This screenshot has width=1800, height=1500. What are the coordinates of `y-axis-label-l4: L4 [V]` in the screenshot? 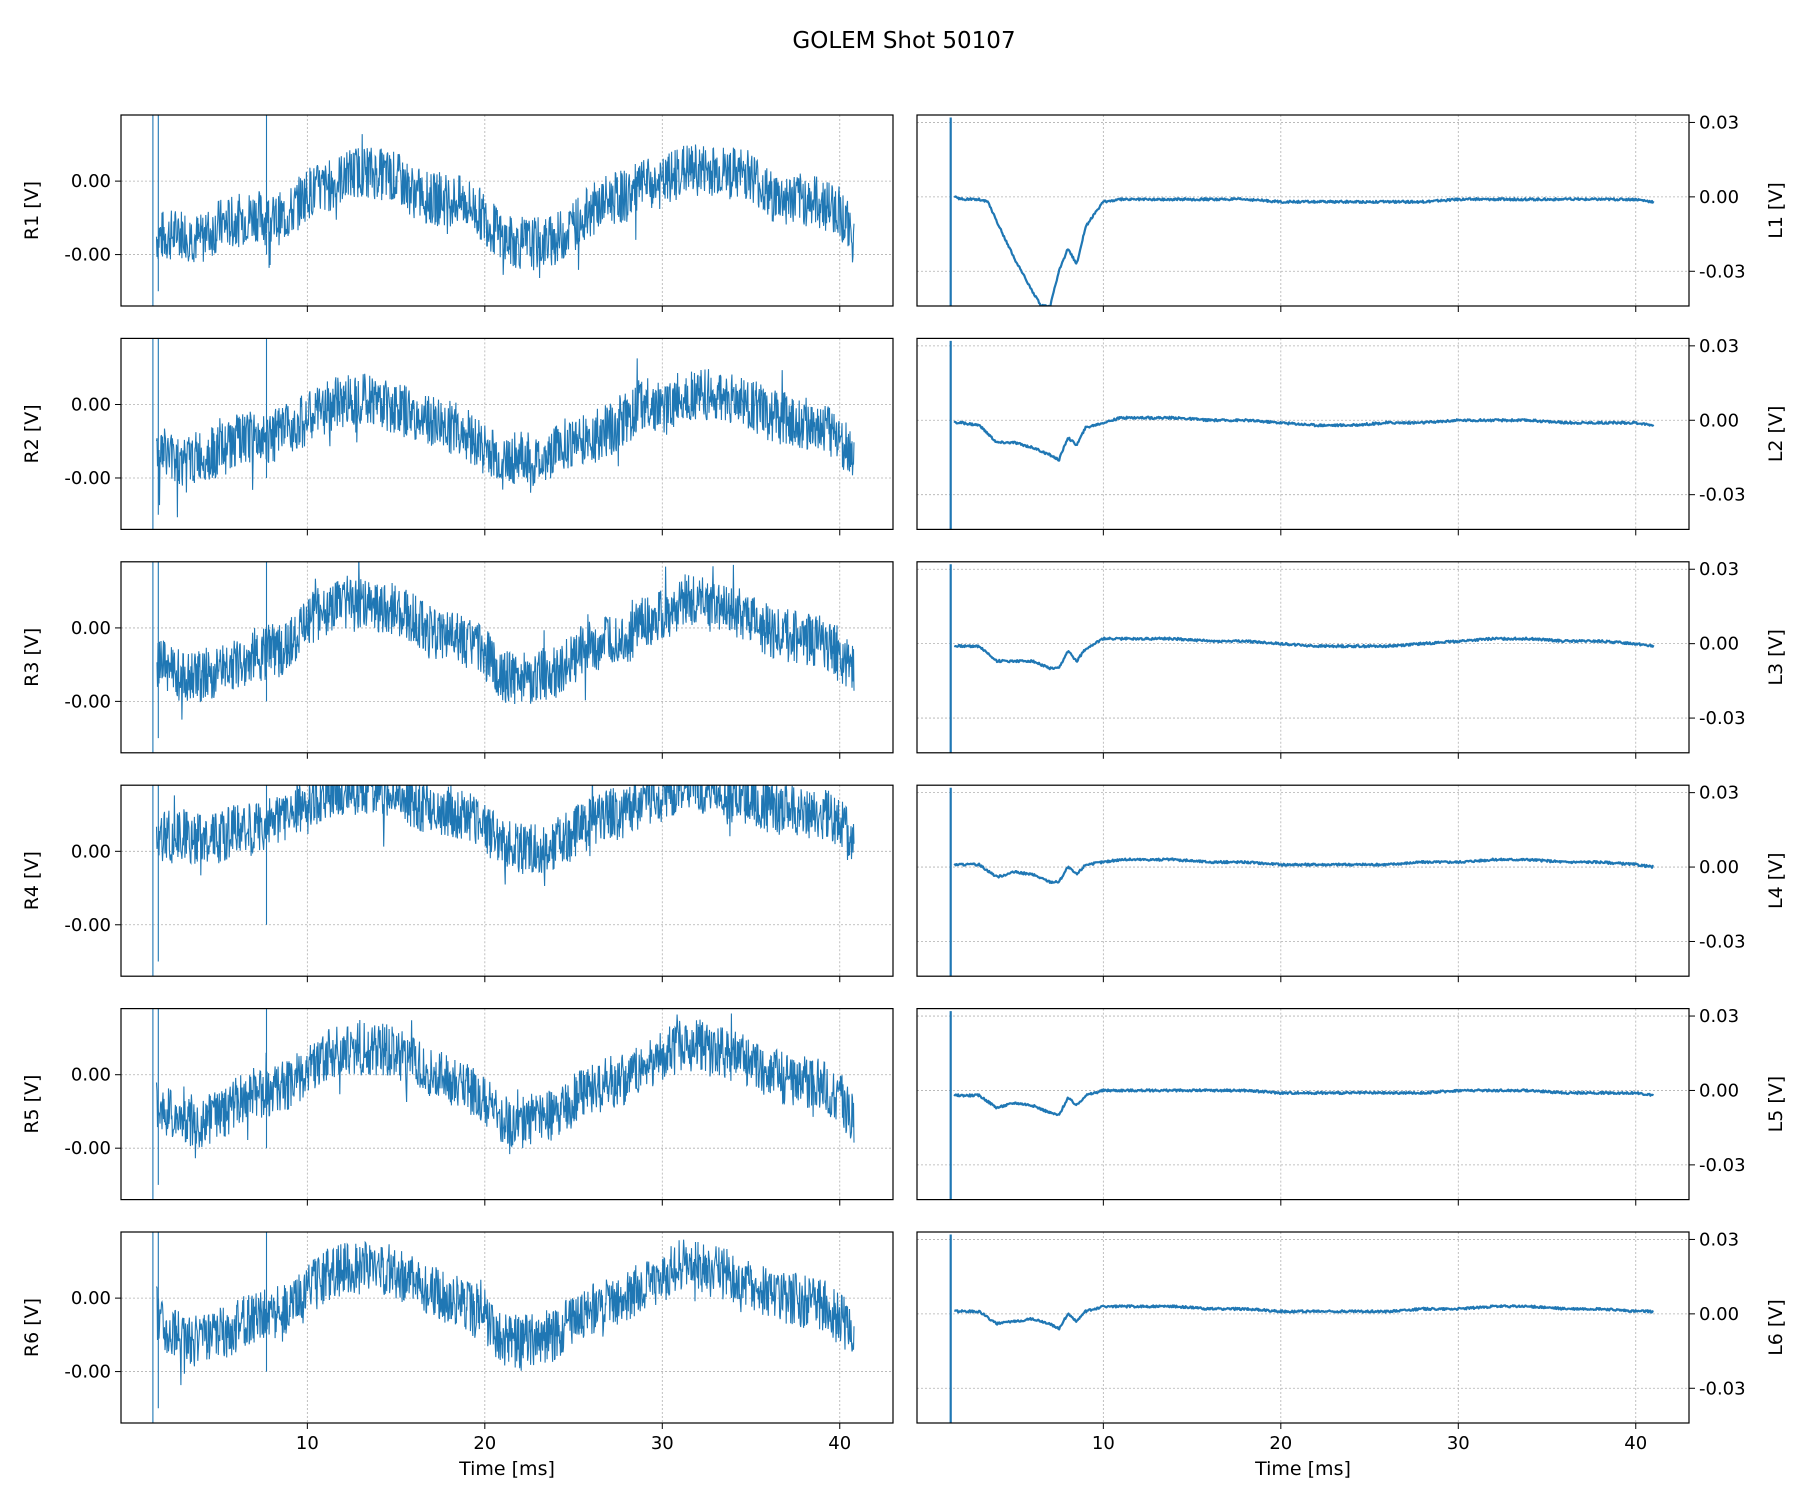 It's located at (1776, 880).